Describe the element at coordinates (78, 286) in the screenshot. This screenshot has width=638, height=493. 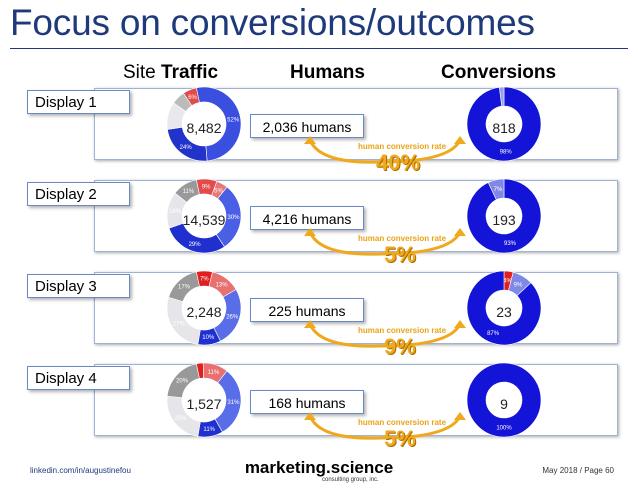
I see `display-label: Display 3` at that location.